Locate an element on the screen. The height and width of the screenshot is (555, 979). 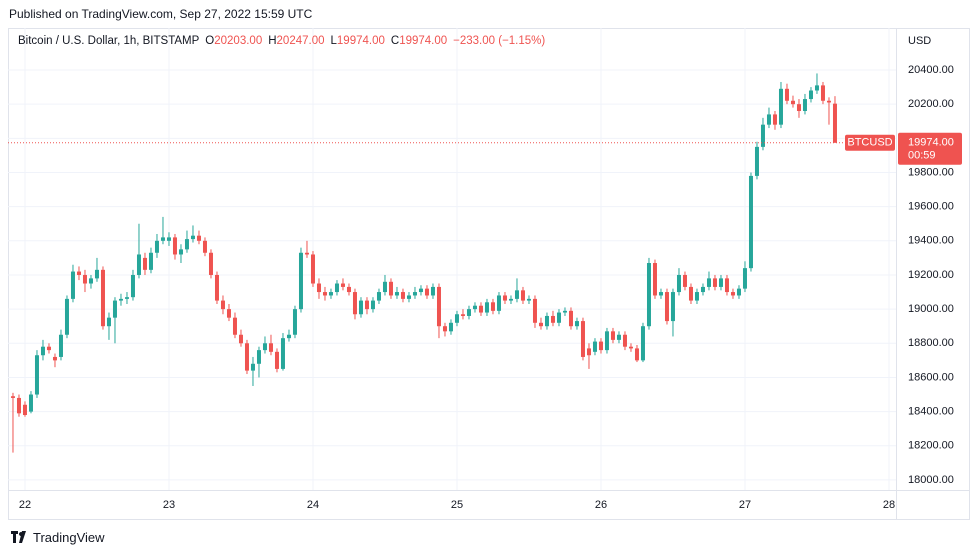
x-tick-label: 27 is located at coordinates (745, 505).